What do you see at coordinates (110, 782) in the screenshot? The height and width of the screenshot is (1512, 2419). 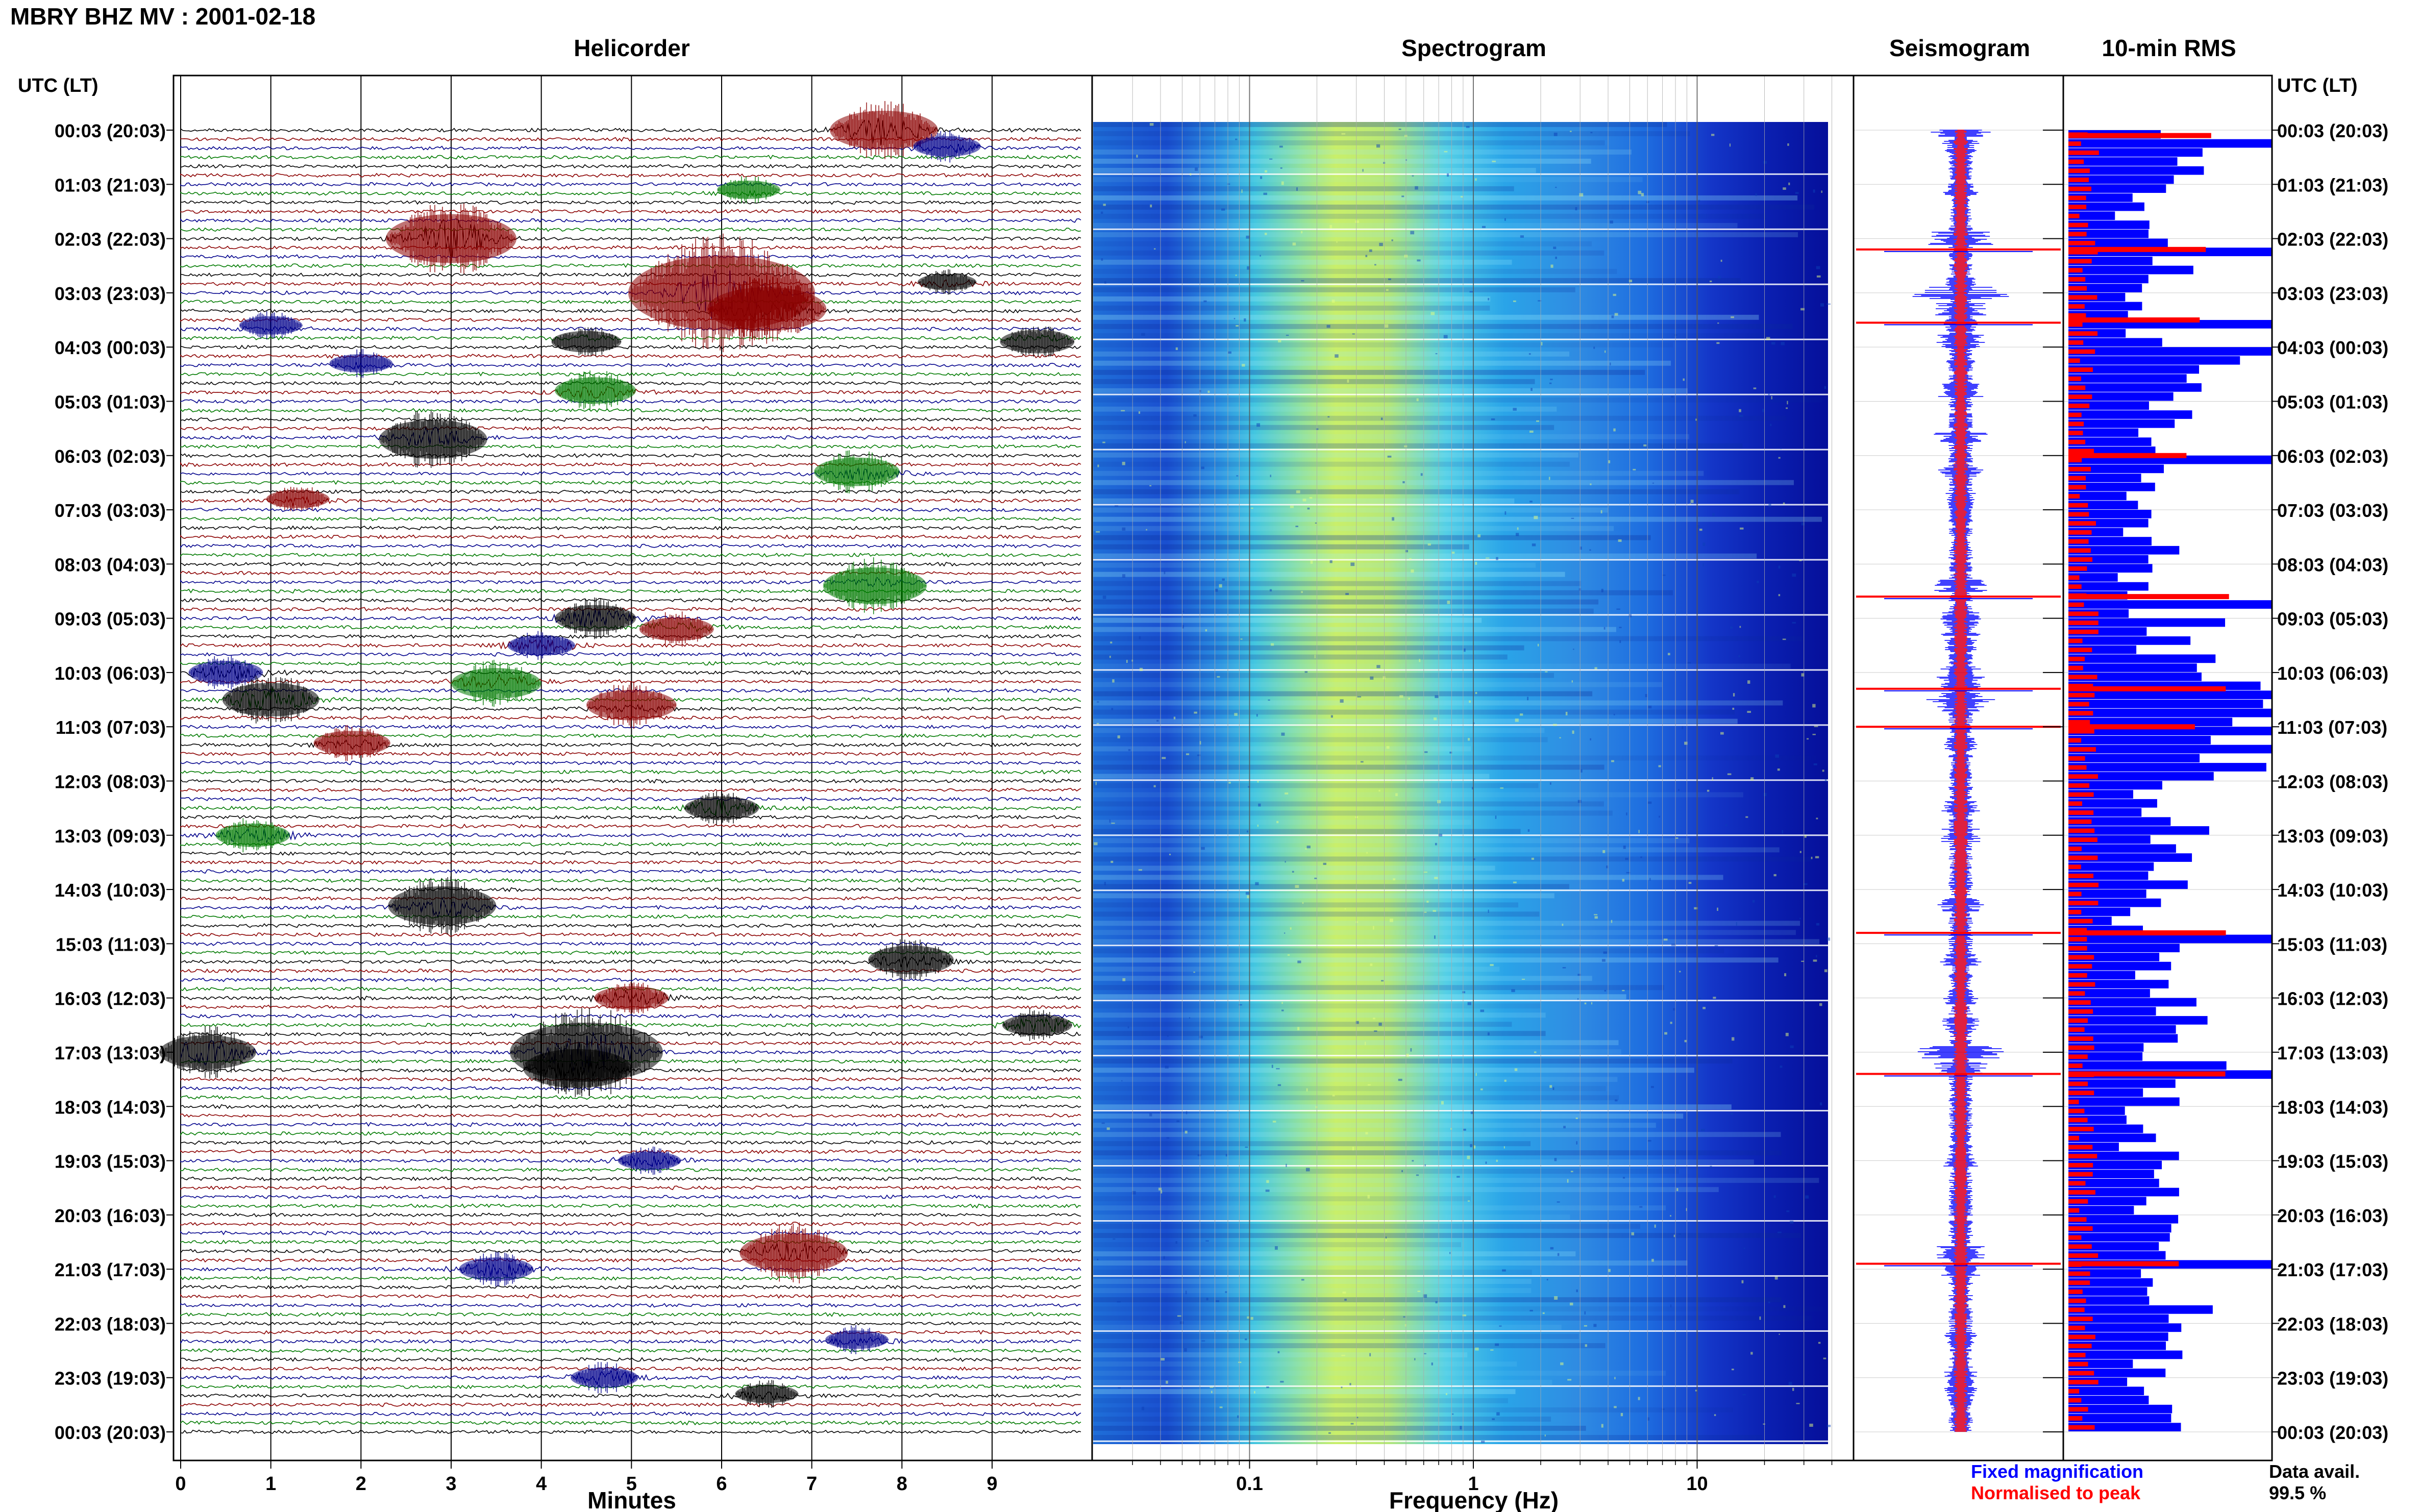 I see `time-label-left-12: 12:03 (08:03)` at bounding box center [110, 782].